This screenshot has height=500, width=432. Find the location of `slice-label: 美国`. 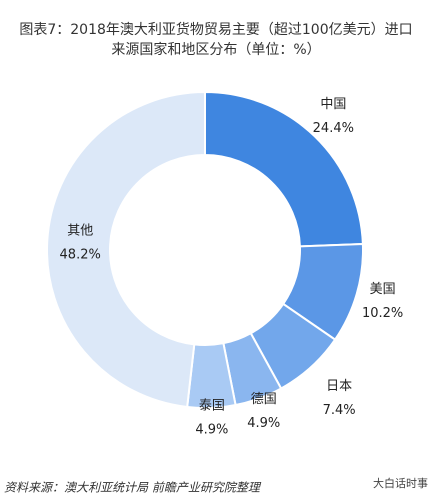

slice-label: 美国 is located at coordinates (383, 289).